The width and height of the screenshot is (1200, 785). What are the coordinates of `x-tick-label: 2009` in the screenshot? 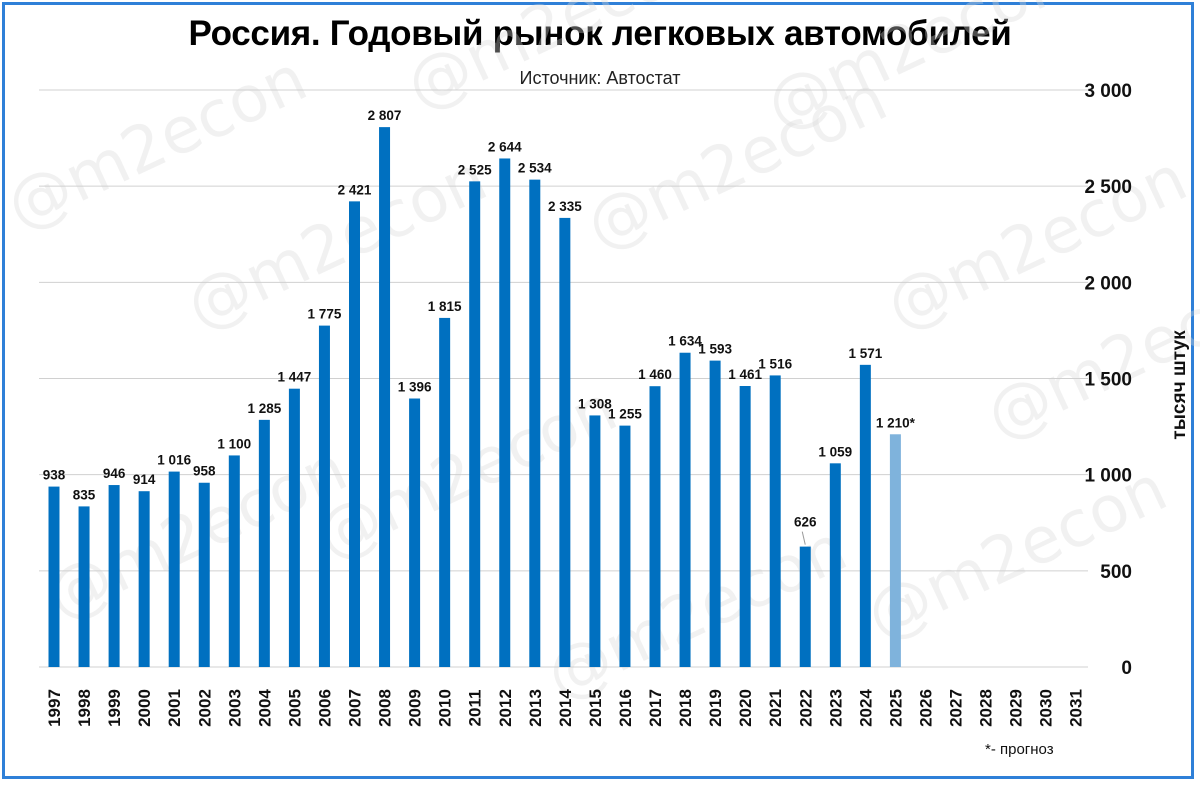 It's located at (415, 708).